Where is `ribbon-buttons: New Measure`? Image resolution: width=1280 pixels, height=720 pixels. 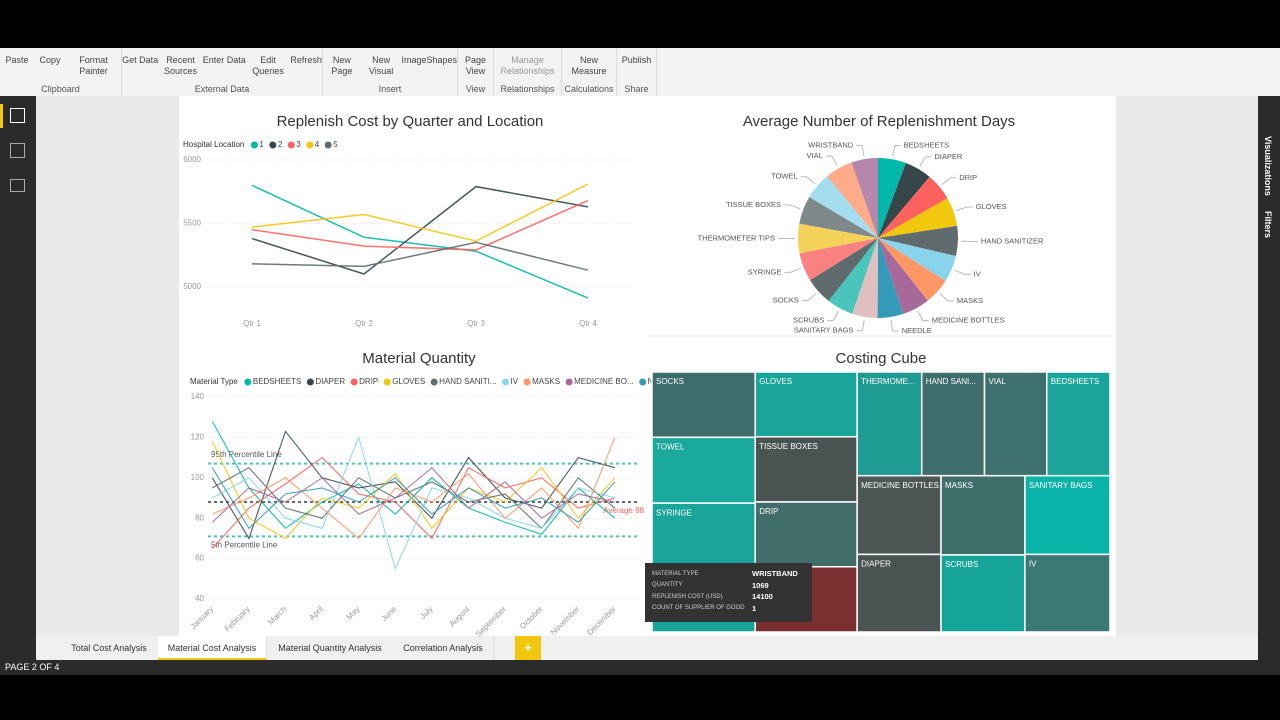 ribbon-buttons: New Measure is located at coordinates (589, 62).